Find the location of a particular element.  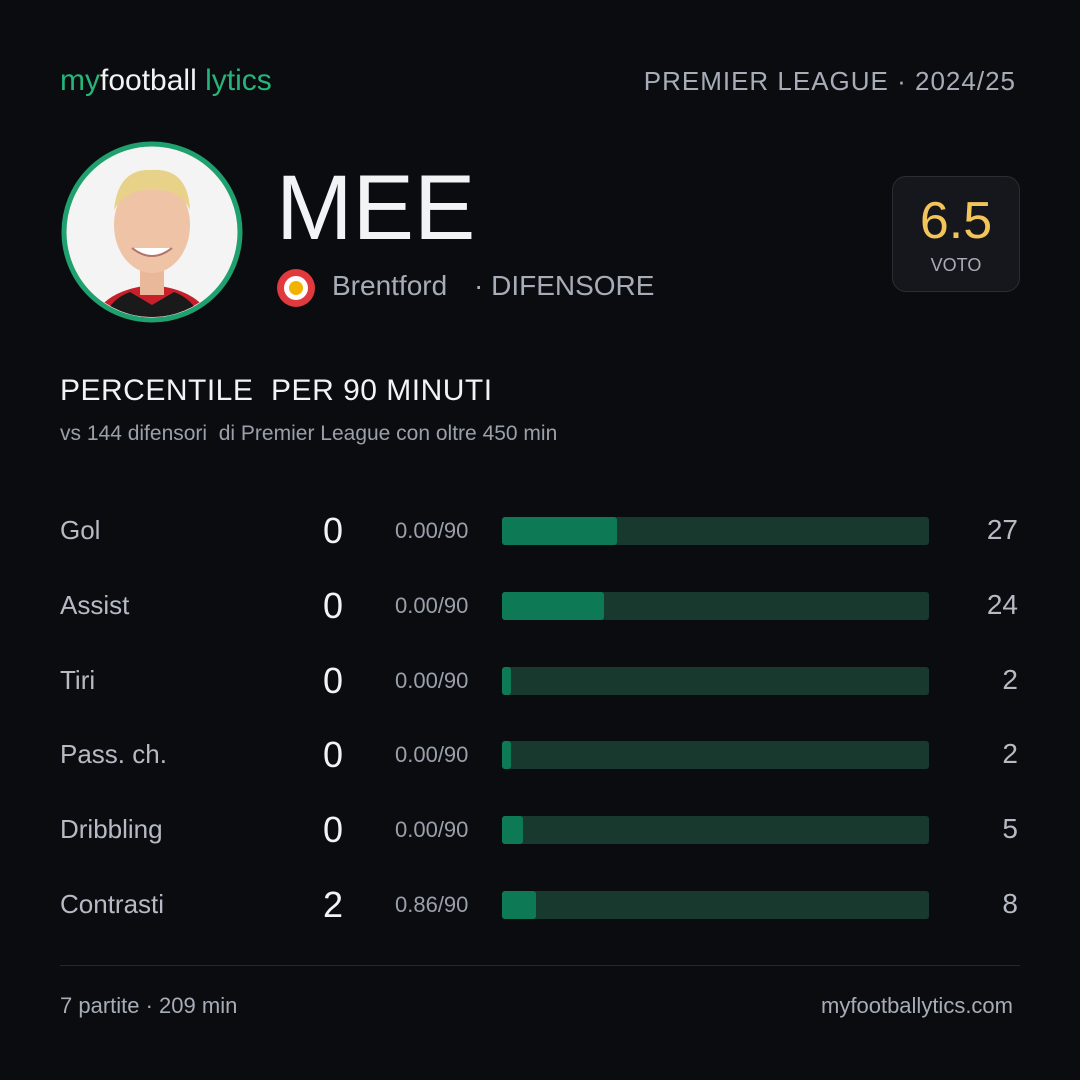

brand-part: lytics is located at coordinates (238, 80).